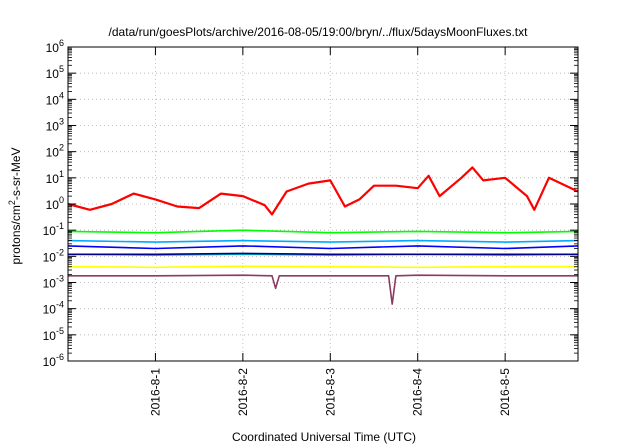 This screenshot has width=640, height=448. What do you see at coordinates (155, 392) in the screenshot?
I see `x-tick-label: 2016-8-1` at bounding box center [155, 392].